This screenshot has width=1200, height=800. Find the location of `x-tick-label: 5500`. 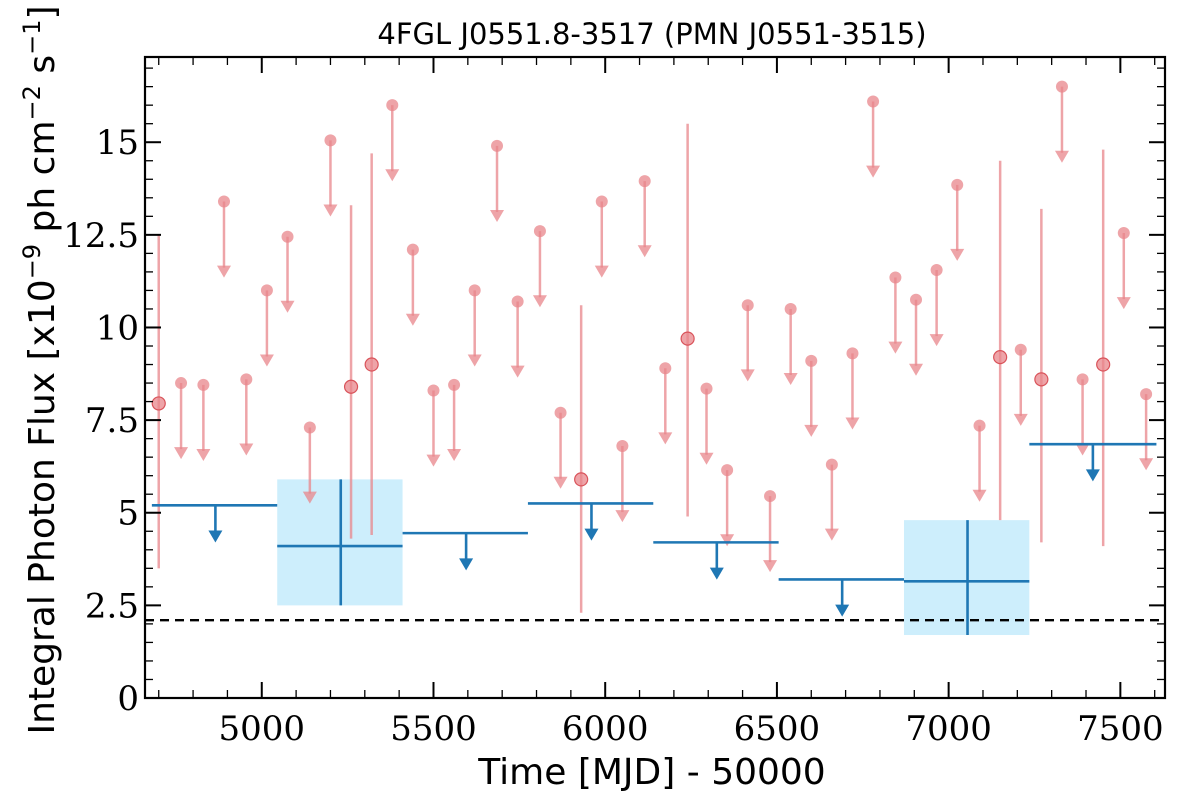

x-tick-label: 5500 is located at coordinates (433, 729).